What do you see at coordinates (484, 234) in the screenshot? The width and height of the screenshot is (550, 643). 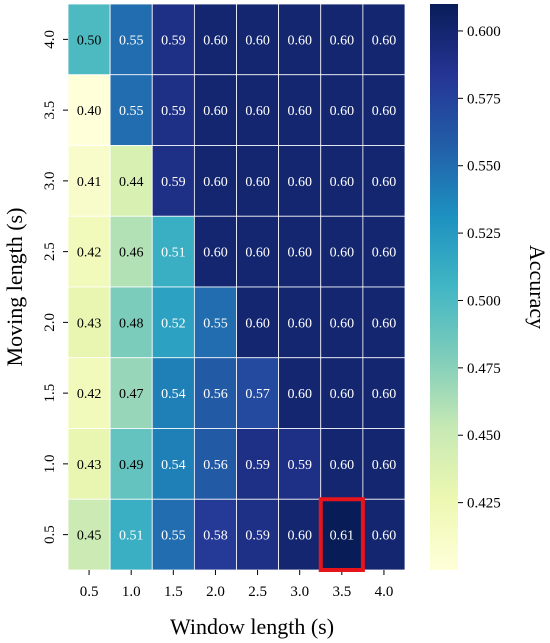 I see `colorbar-tick-label: 0.525` at bounding box center [484, 234].